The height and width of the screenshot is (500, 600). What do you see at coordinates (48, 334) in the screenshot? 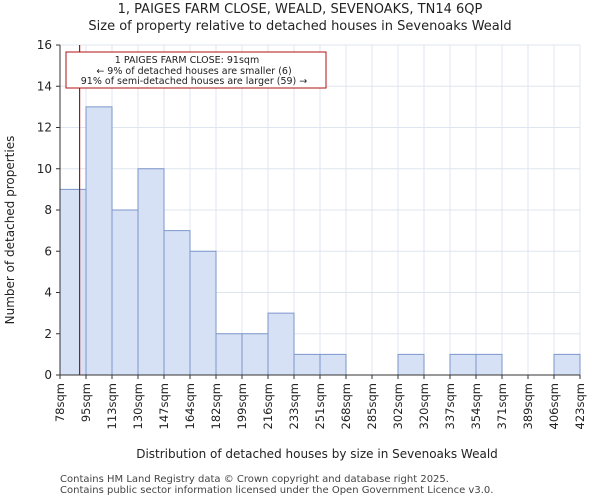
I see `y-tick-label: 2` at bounding box center [48, 334].